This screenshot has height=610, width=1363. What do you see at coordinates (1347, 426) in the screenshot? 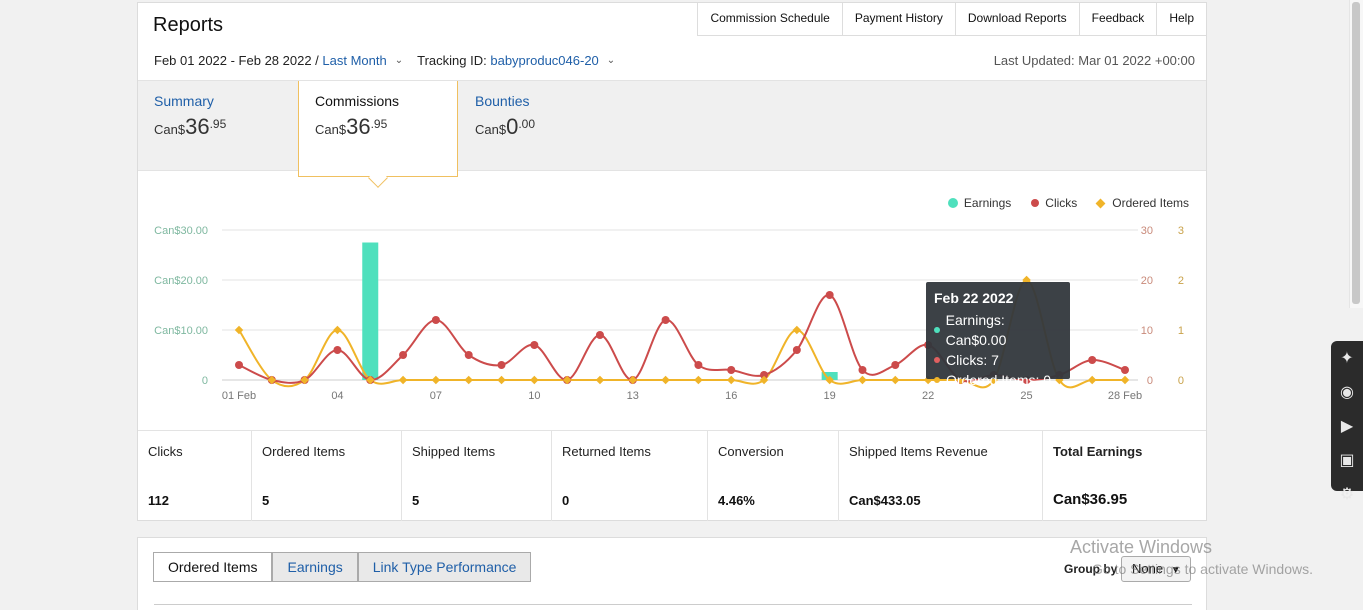
I see `video-icon: ▶` at bounding box center [1347, 426].